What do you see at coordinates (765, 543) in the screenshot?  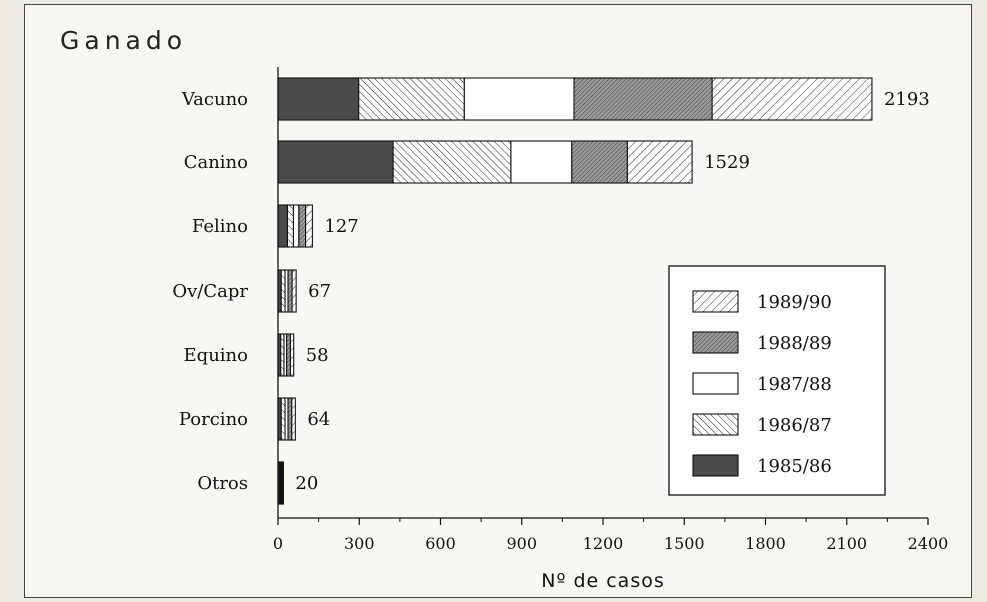 I see `x-tick-label: 1800` at bounding box center [765, 543].